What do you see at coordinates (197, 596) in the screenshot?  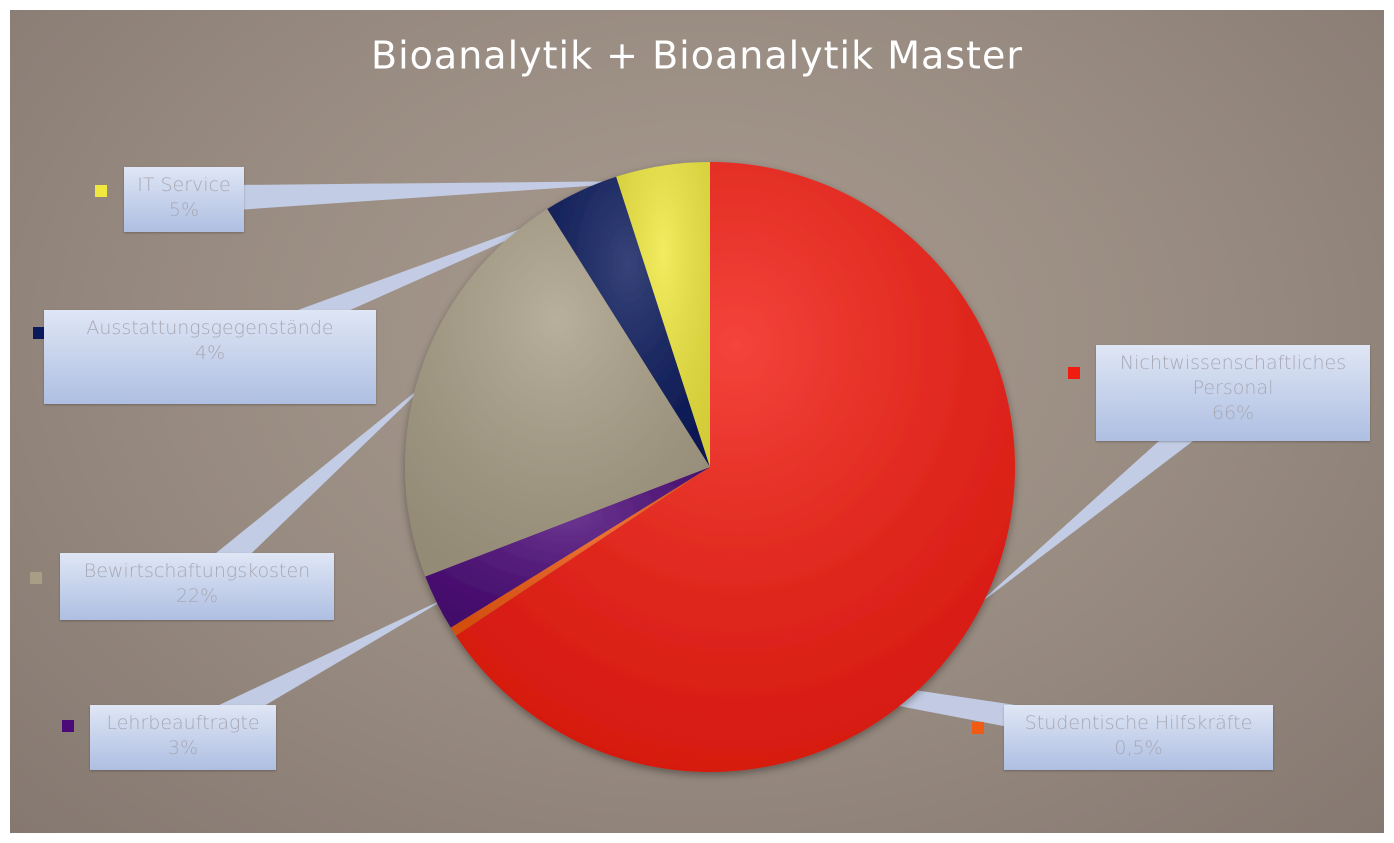 I see `label-value: 22%` at bounding box center [197, 596].